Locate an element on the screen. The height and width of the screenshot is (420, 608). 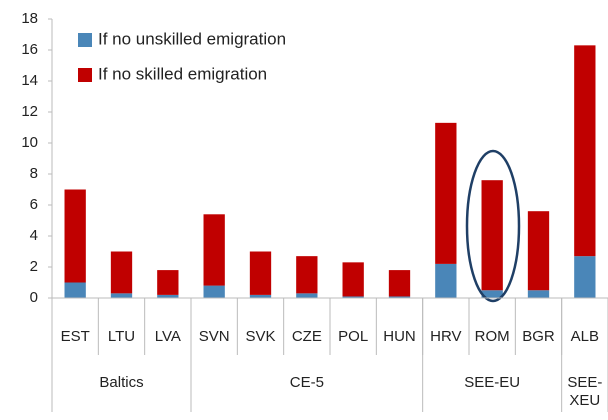
x-tick-label: CZE is located at coordinates (307, 336).